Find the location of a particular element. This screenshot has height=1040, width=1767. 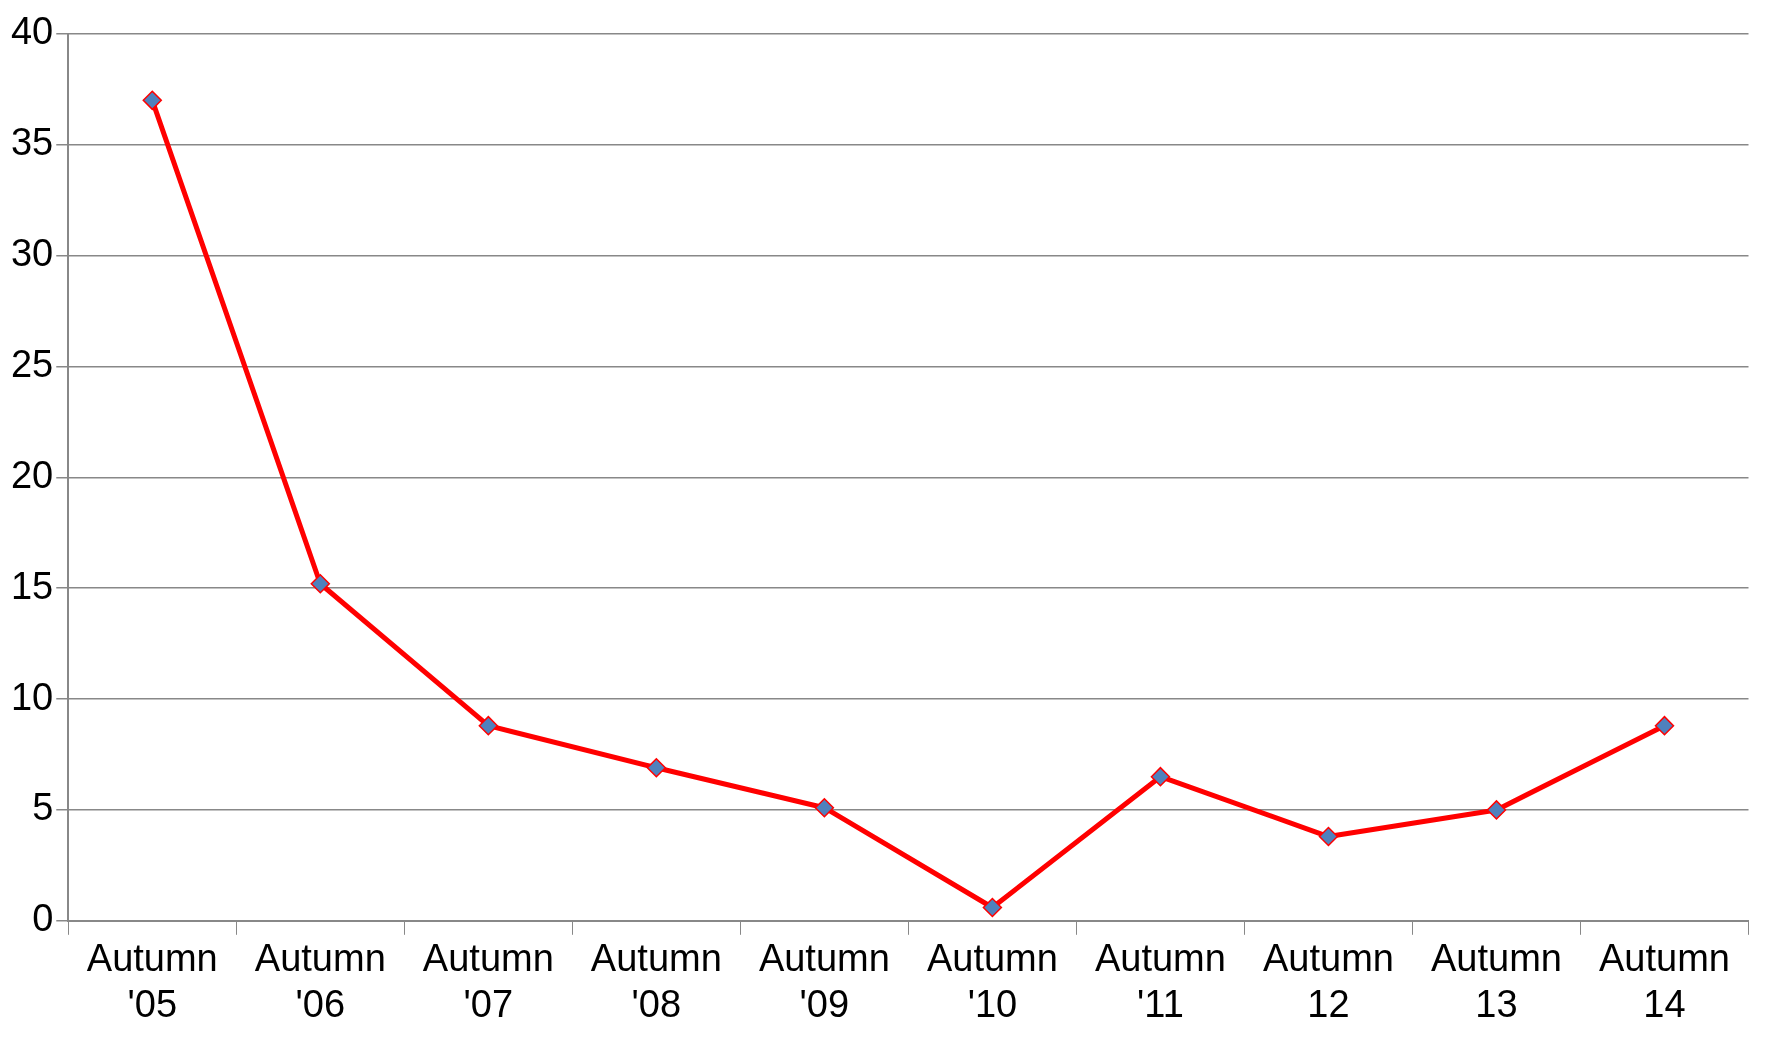

y-tick-label: 15 is located at coordinates (32, 585).